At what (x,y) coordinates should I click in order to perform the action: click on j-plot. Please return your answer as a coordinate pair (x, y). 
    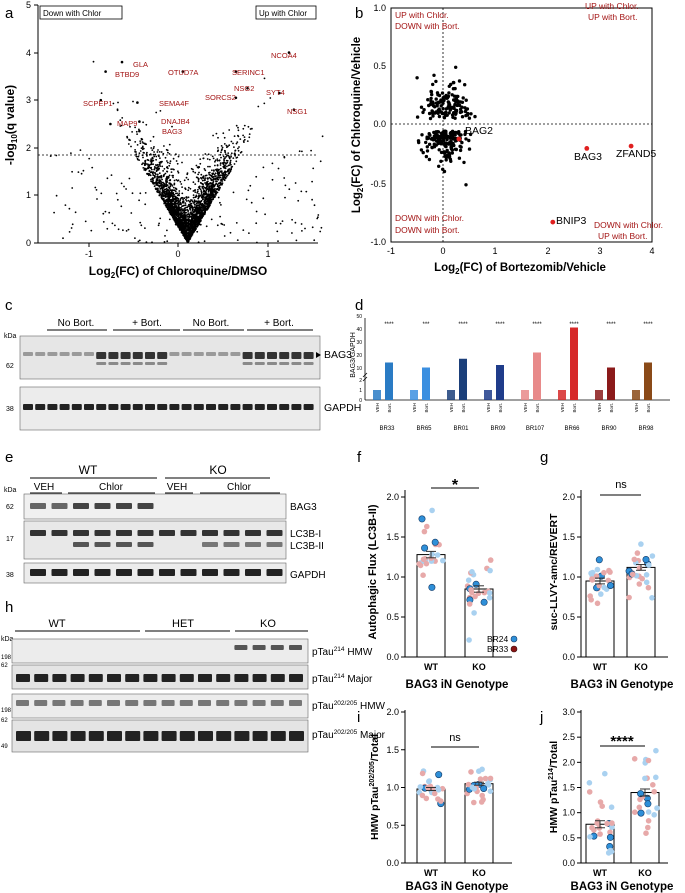
    Looking at the image, I should click on (622, 805).